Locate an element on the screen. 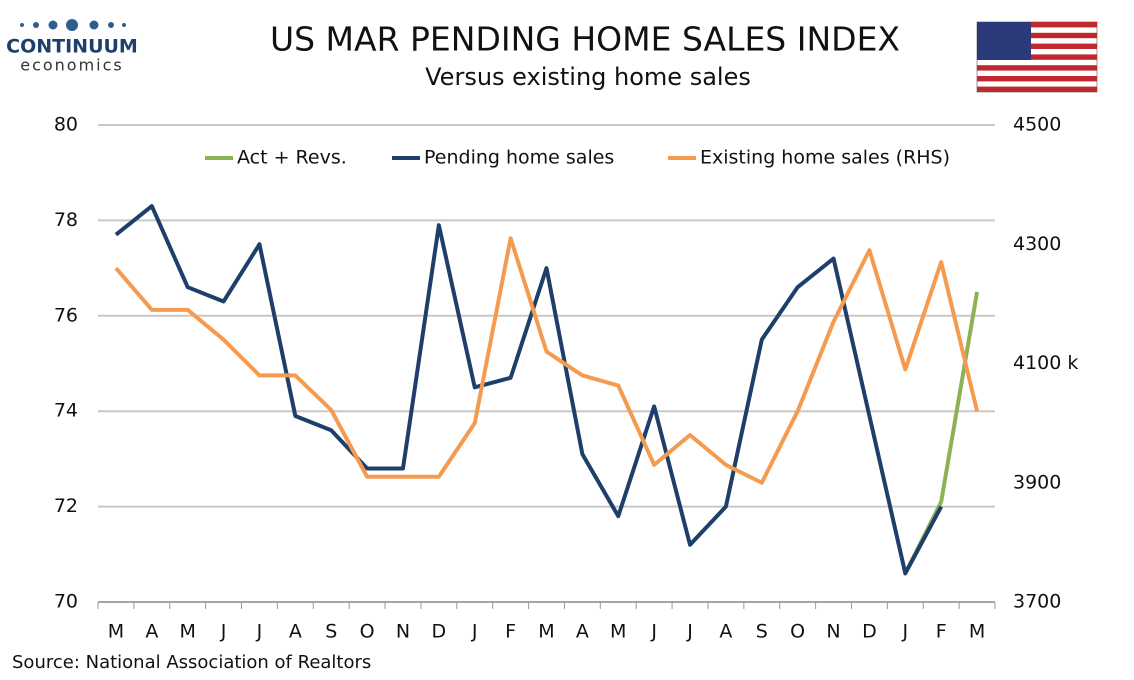 The height and width of the screenshot is (680, 1134). source-note: Source: National Association of Realtors is located at coordinates (191, 662).